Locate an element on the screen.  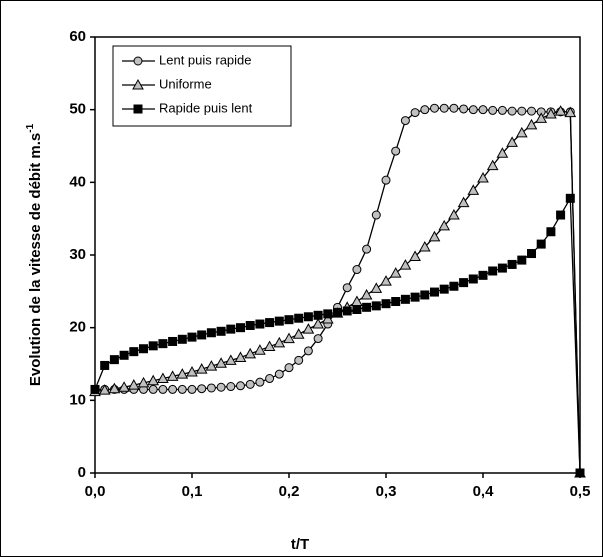
x-tick-label: 0,4 is located at coordinates (484, 491).